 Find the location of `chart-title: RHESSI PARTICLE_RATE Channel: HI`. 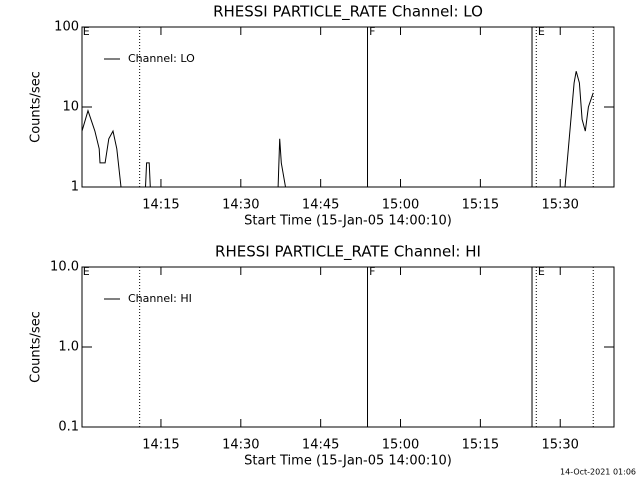

chart-title: RHESSI PARTICLE_RATE Channel: HI is located at coordinates (348, 252).